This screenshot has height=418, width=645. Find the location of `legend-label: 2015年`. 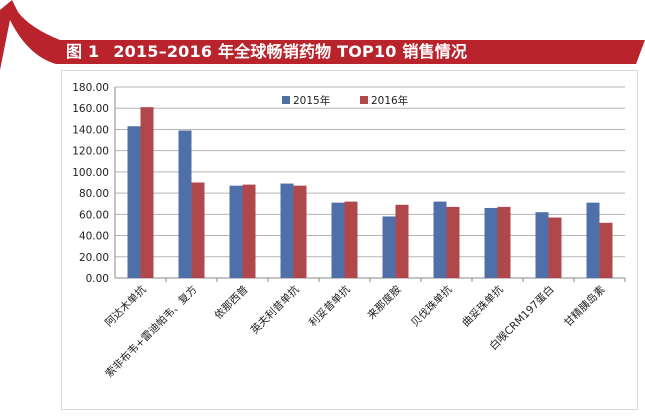

legend-label: 2015年 is located at coordinates (311, 100).